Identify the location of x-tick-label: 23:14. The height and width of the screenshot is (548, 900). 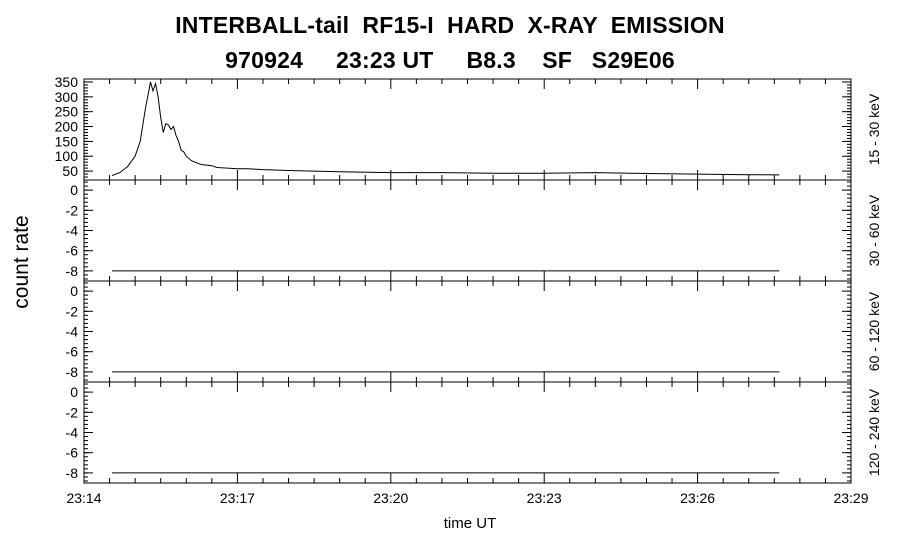
(83, 498).